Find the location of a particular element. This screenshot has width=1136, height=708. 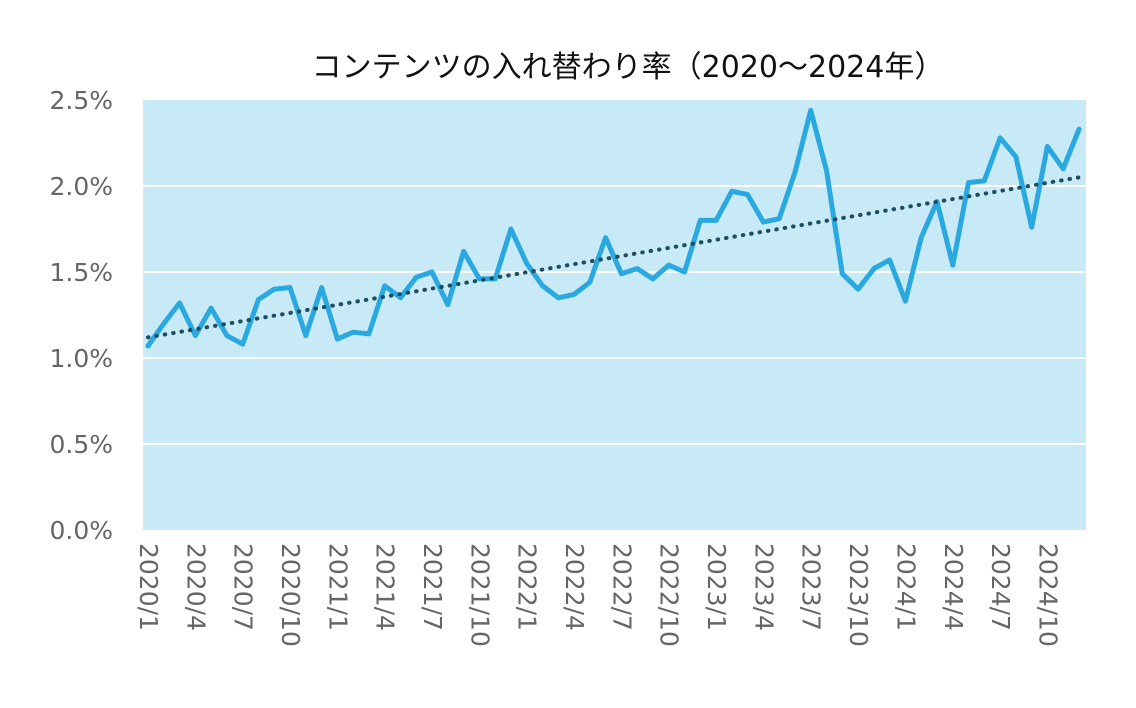

x-tick-label: 2021/1 is located at coordinates (337, 587).